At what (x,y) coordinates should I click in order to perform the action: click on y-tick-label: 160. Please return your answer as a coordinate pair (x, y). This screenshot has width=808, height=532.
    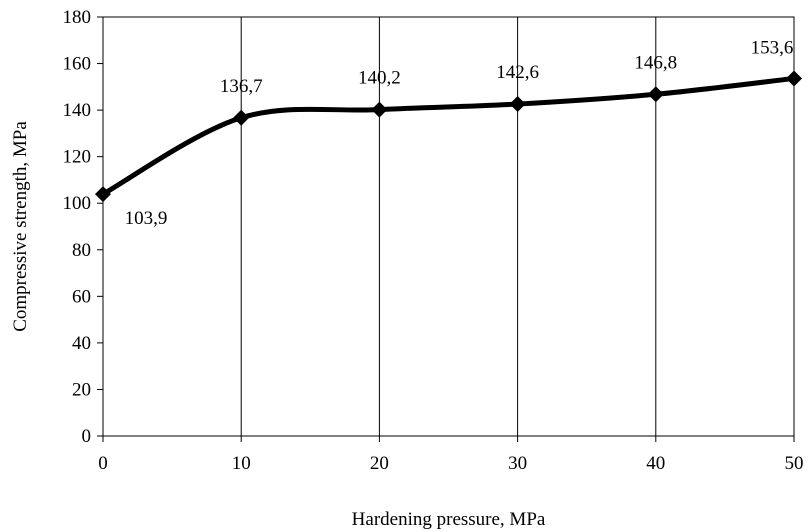
    Looking at the image, I should click on (77, 64).